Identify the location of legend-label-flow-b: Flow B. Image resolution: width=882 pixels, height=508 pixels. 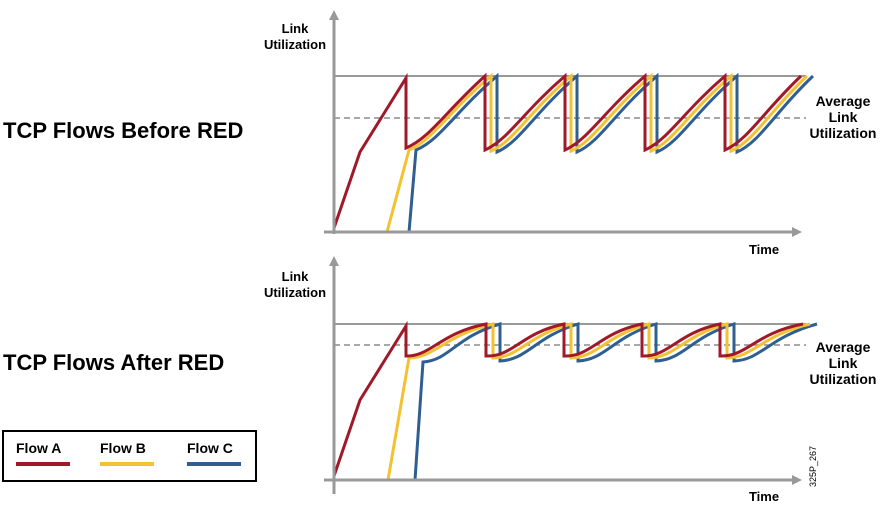
(123, 448).